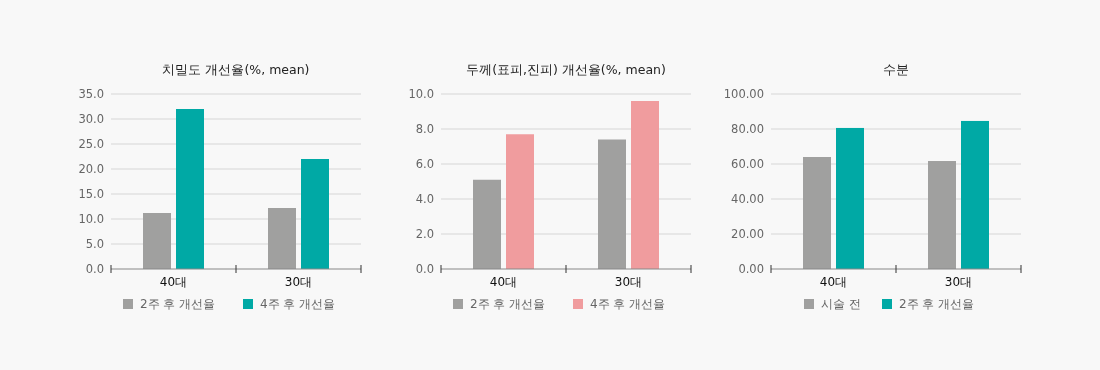 This screenshot has height=370, width=1100. I want to click on legend-label: 시술 전, so click(841, 304).